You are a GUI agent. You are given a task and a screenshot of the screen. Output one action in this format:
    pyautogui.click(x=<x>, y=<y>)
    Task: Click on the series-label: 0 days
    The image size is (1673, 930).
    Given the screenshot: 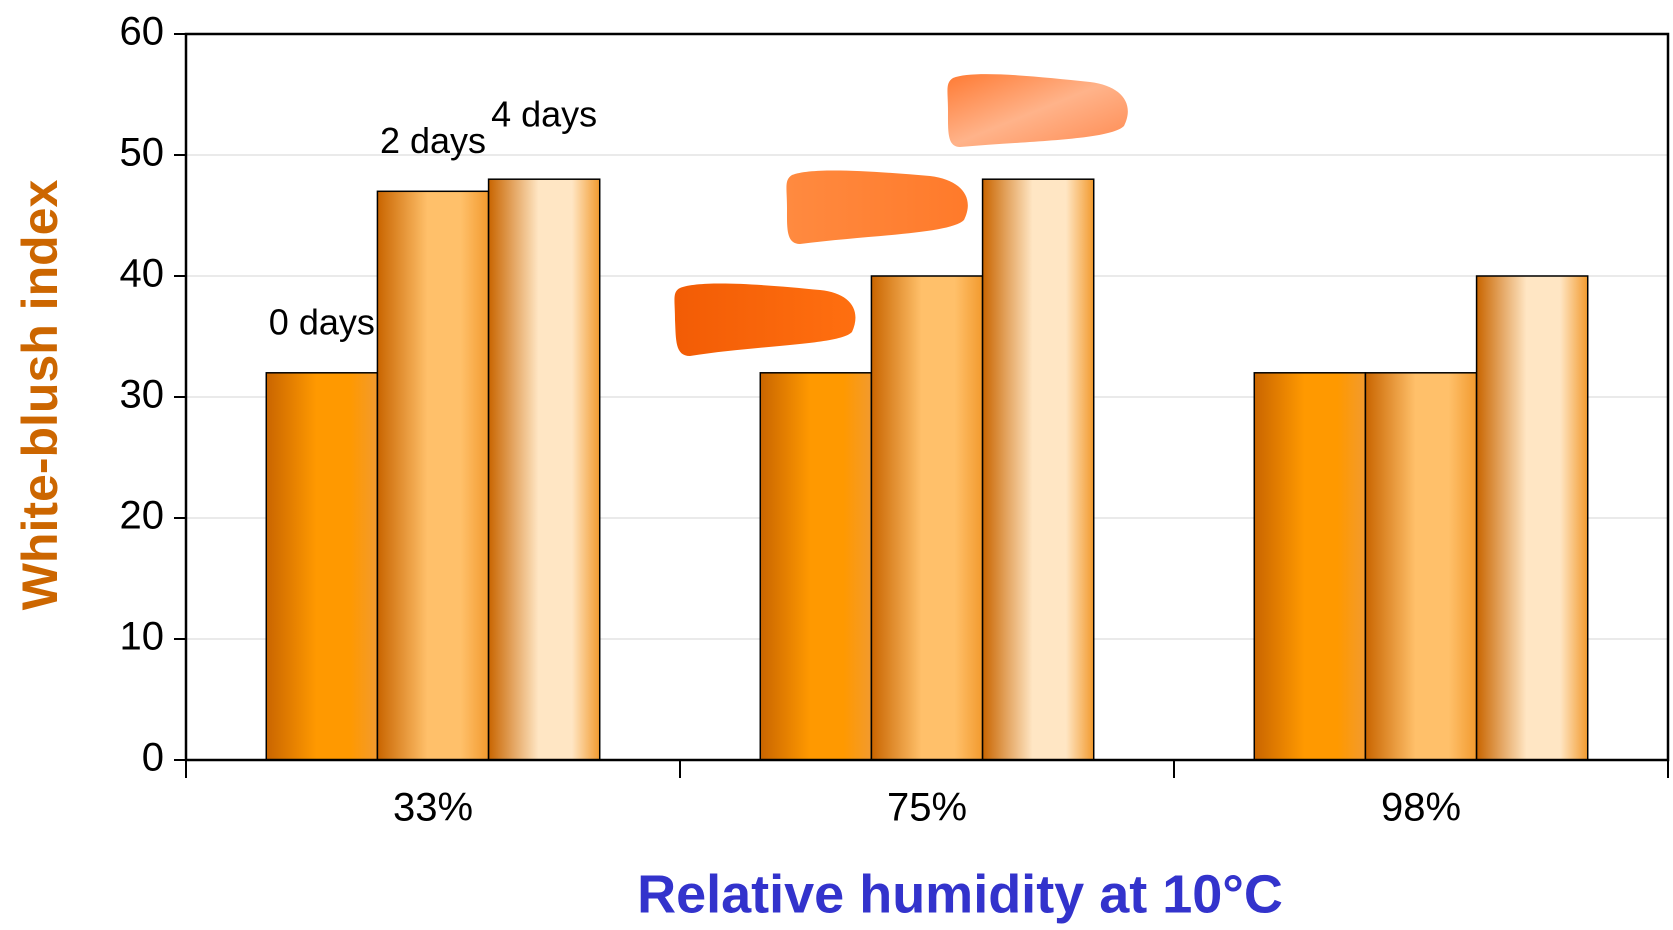 What is the action you would take?
    pyautogui.click(x=322, y=321)
    